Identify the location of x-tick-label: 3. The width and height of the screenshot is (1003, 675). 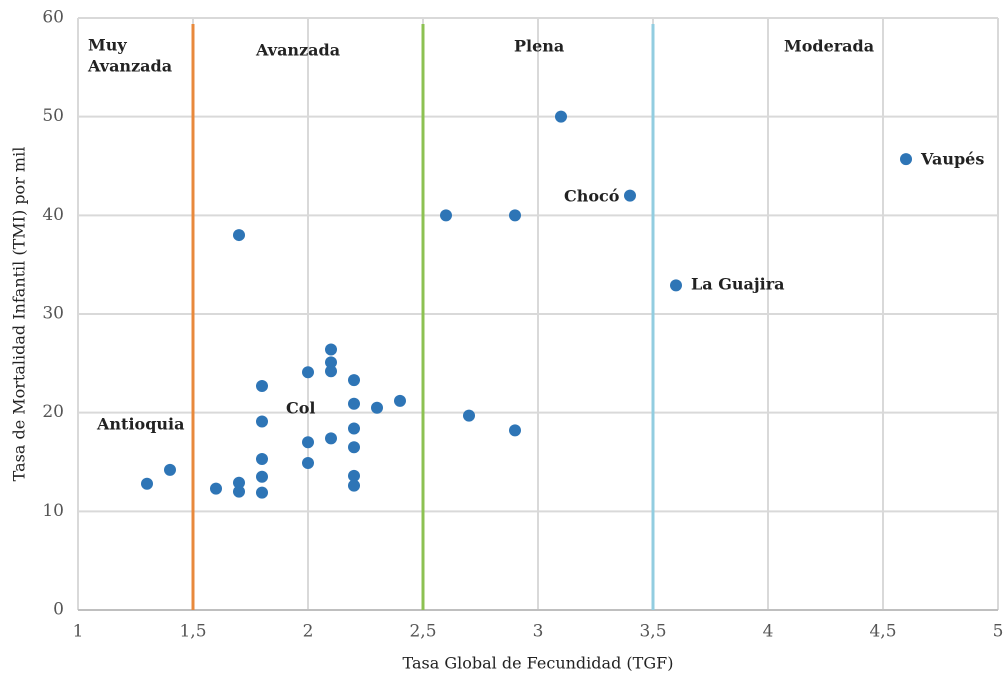
(538, 632).